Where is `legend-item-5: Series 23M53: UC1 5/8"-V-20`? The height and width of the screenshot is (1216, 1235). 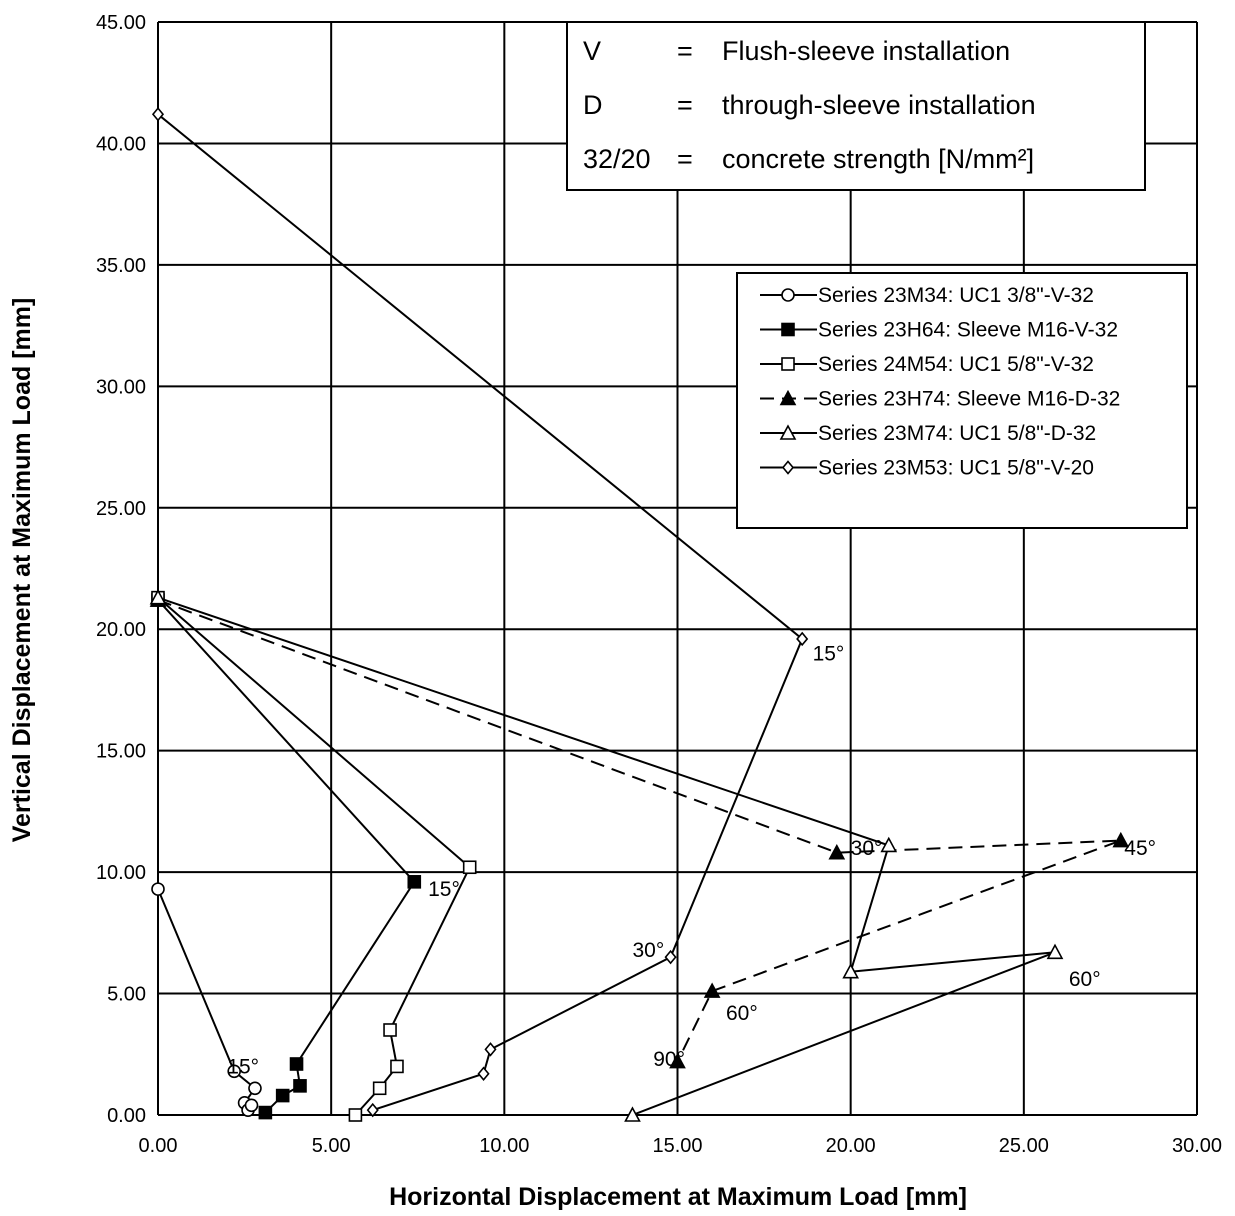
legend-item-5: Series 23M53: UC1 5/8"-V-20 is located at coordinates (927, 468).